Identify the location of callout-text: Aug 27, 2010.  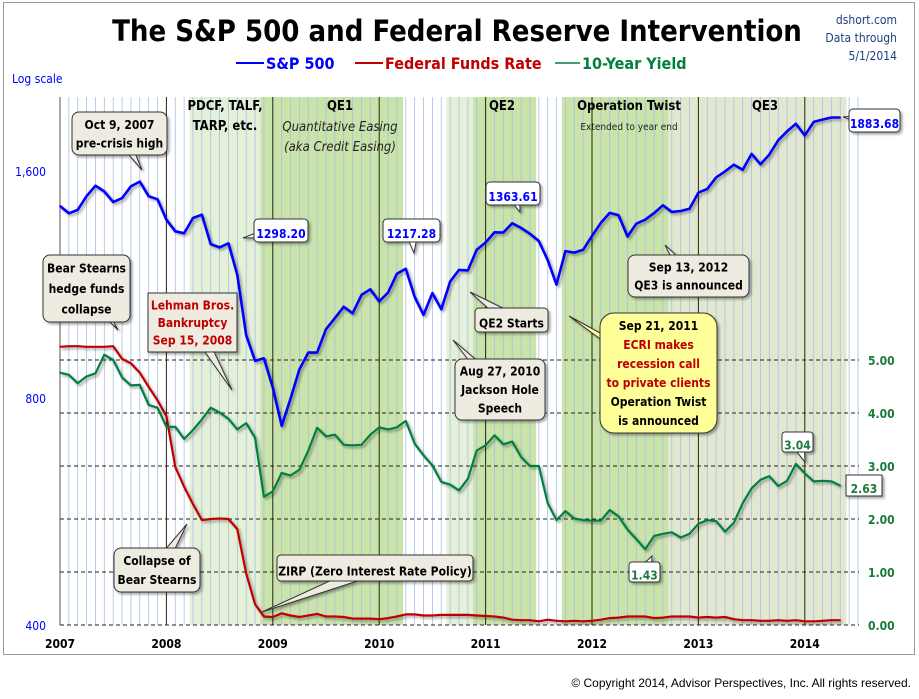
(500, 372).